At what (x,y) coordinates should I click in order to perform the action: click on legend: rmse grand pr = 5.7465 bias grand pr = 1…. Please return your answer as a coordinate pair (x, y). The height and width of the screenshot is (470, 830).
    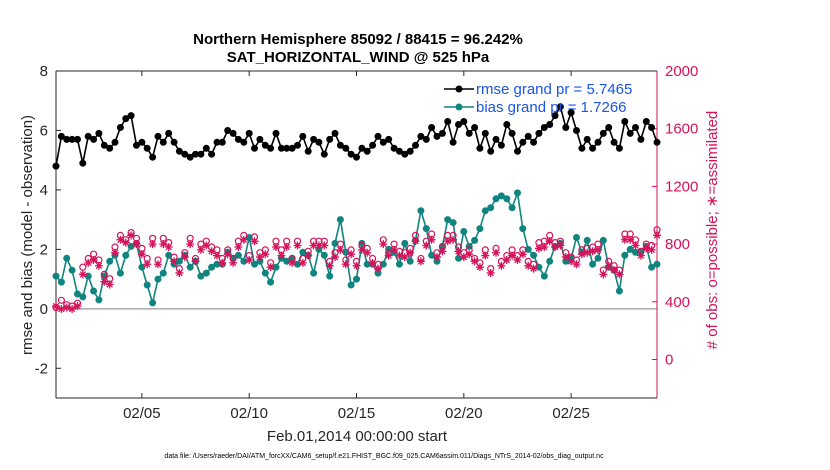
    Looking at the image, I should click on (538, 98).